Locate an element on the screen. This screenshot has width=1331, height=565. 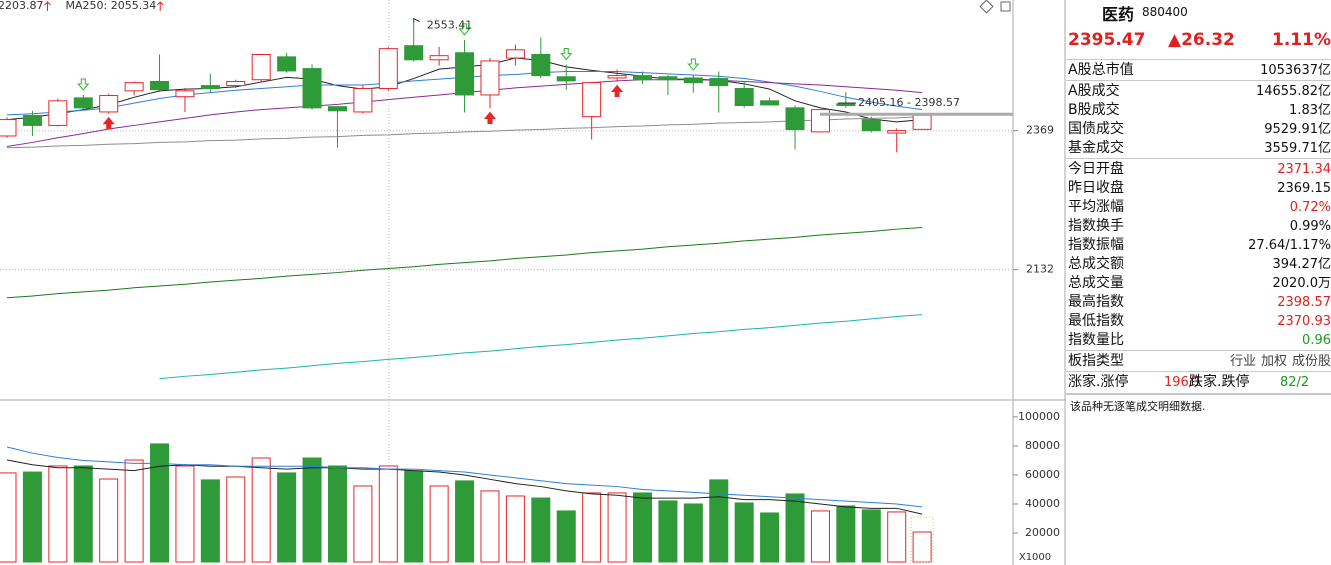
diamond-button is located at coordinates (986, 7).